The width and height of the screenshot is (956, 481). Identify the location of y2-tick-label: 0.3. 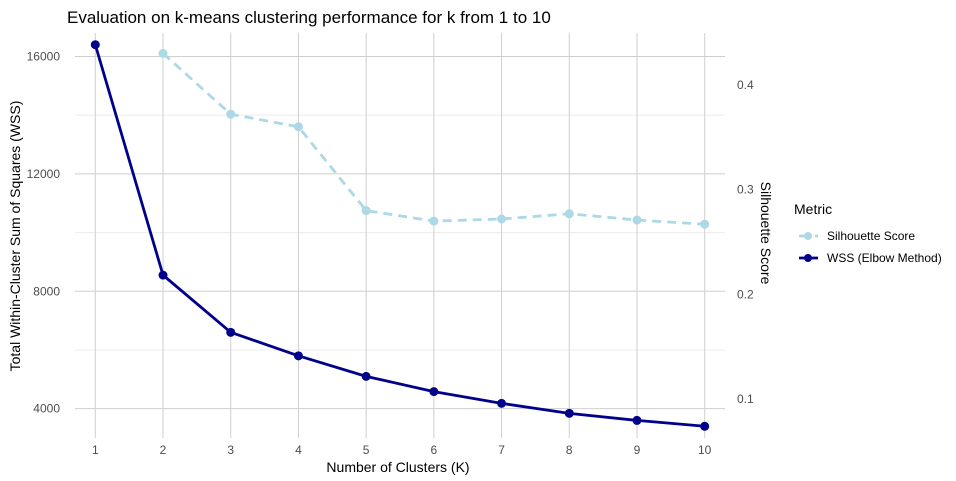
(745, 190).